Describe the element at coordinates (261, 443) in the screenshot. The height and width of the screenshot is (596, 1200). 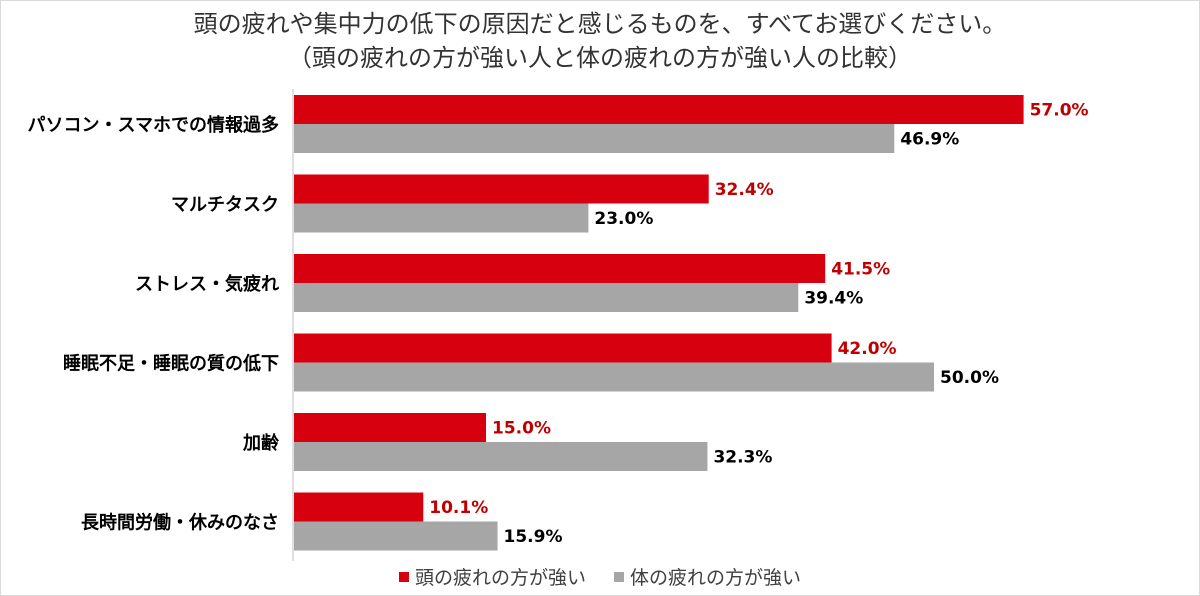
I see `category-label: 加齢` at that location.